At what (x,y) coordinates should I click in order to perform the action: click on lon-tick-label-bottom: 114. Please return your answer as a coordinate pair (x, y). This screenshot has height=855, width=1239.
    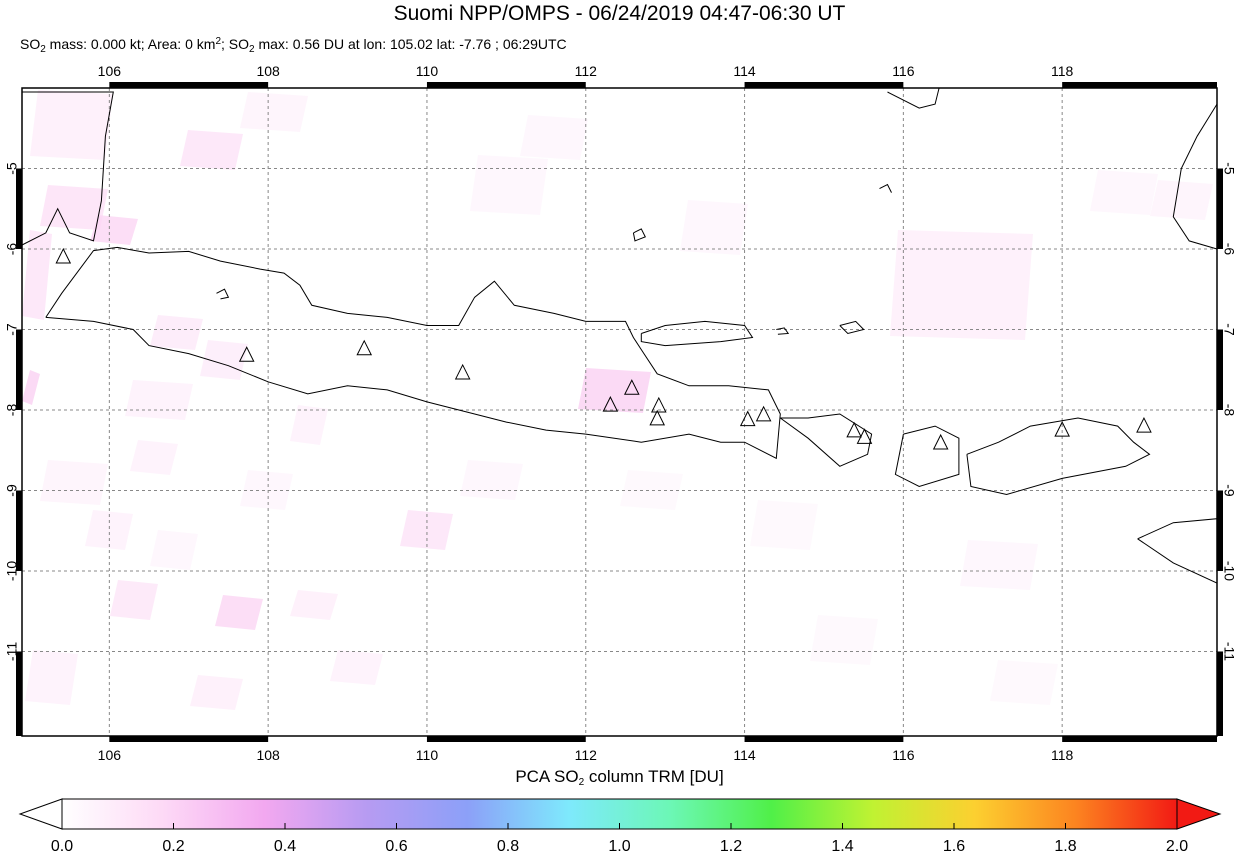
    Looking at the image, I should click on (744, 753).